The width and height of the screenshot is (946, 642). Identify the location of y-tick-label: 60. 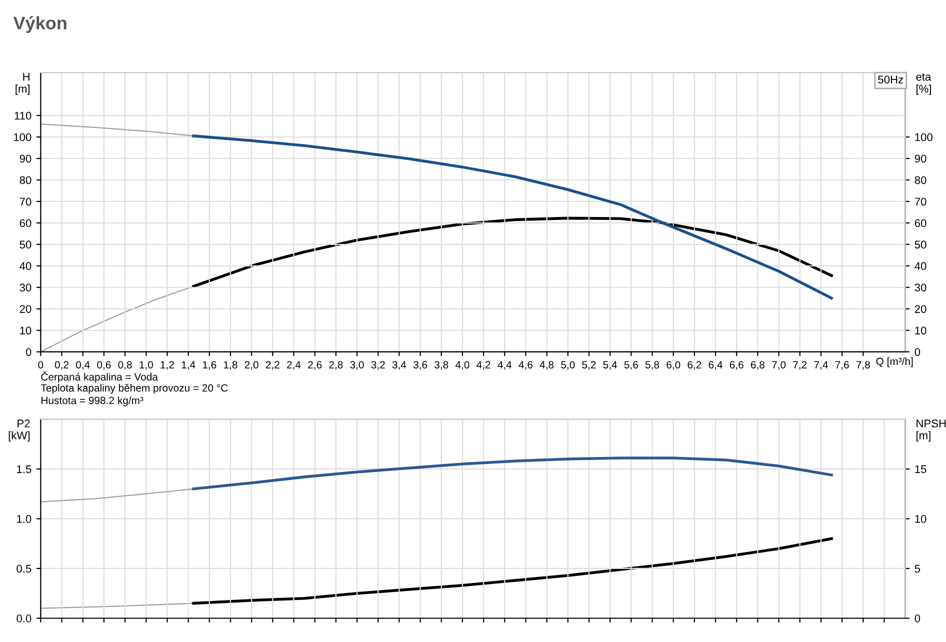
(26, 223).